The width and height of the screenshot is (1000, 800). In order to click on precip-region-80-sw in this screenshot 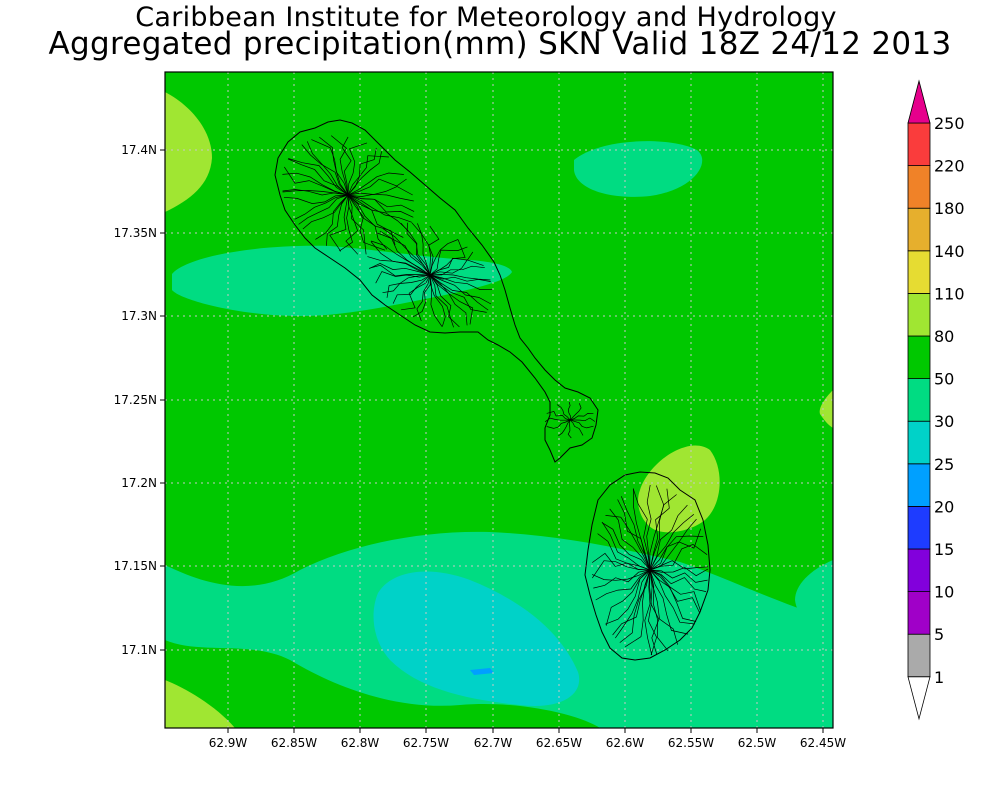, I will do `click(200, 704)`.